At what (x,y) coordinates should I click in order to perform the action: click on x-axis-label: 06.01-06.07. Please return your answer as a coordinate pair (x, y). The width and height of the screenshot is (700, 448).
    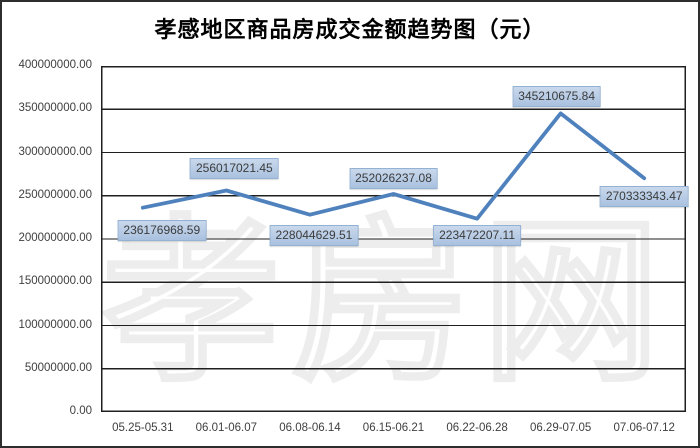
    Looking at the image, I should click on (226, 428).